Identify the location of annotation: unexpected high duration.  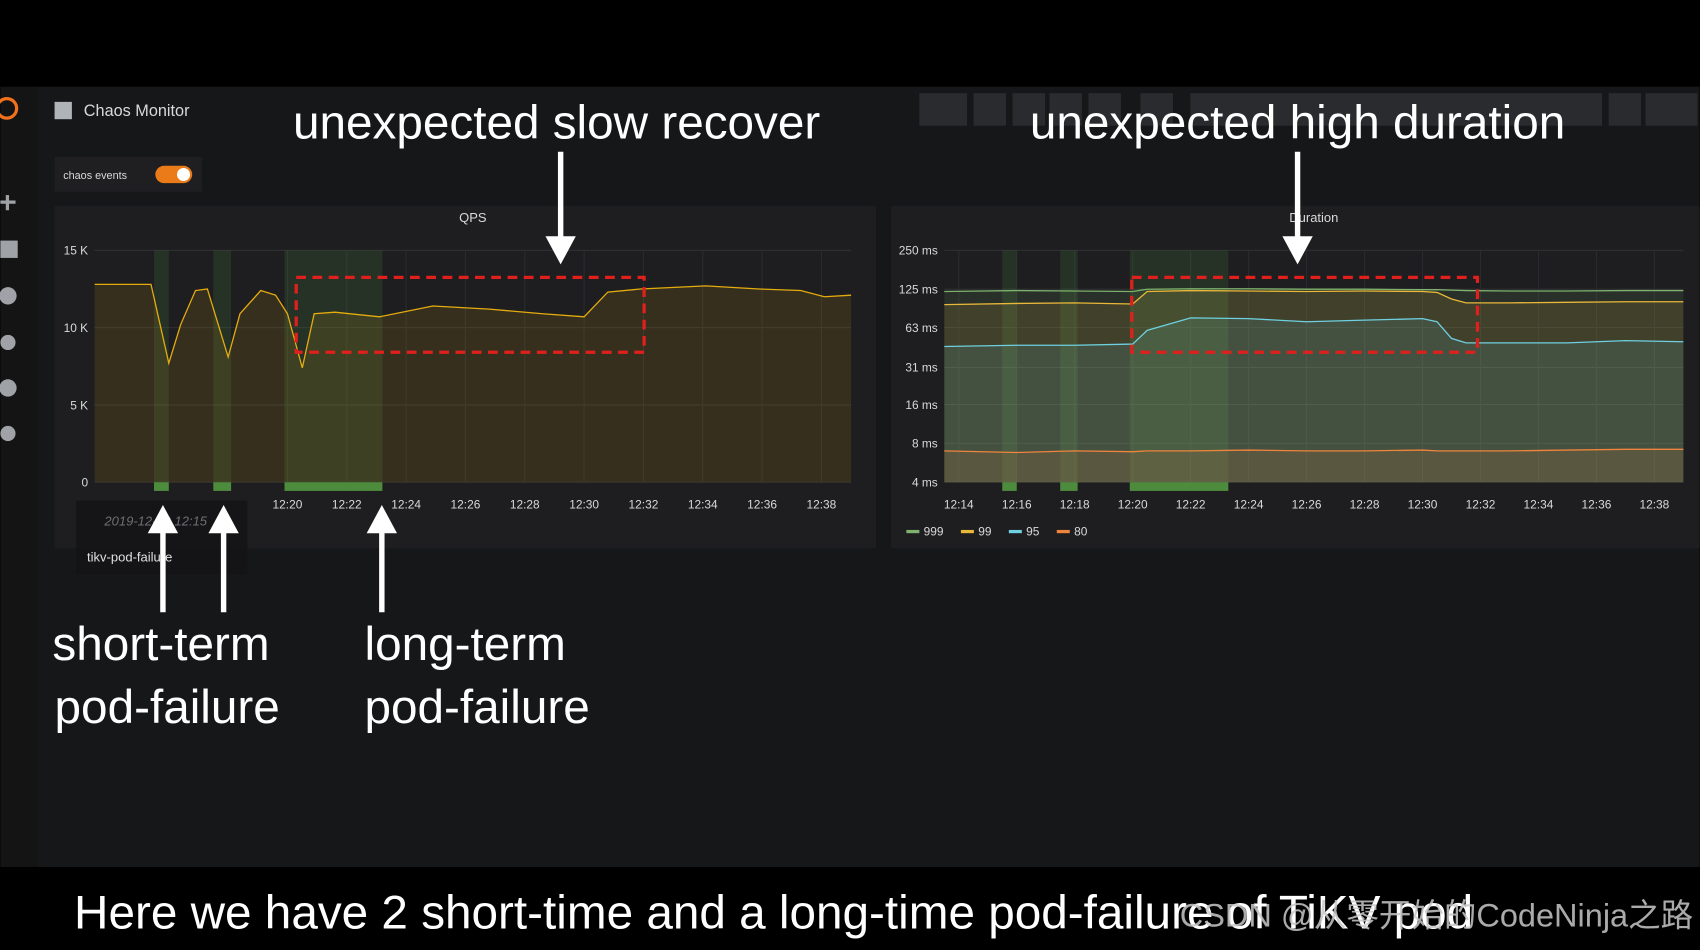
(1297, 123).